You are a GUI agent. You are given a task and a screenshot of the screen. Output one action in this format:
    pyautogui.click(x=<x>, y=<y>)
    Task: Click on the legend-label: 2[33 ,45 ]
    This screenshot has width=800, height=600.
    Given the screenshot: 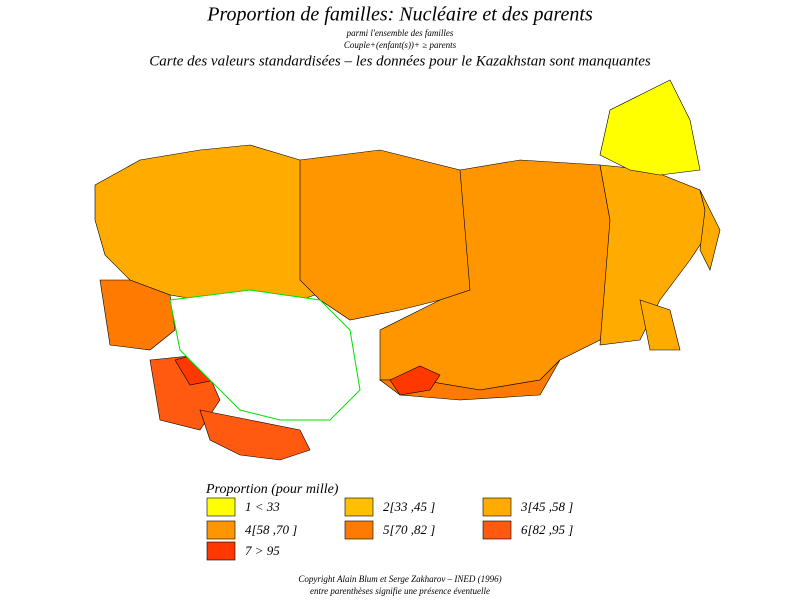 What is the action you would take?
    pyautogui.click(x=409, y=506)
    